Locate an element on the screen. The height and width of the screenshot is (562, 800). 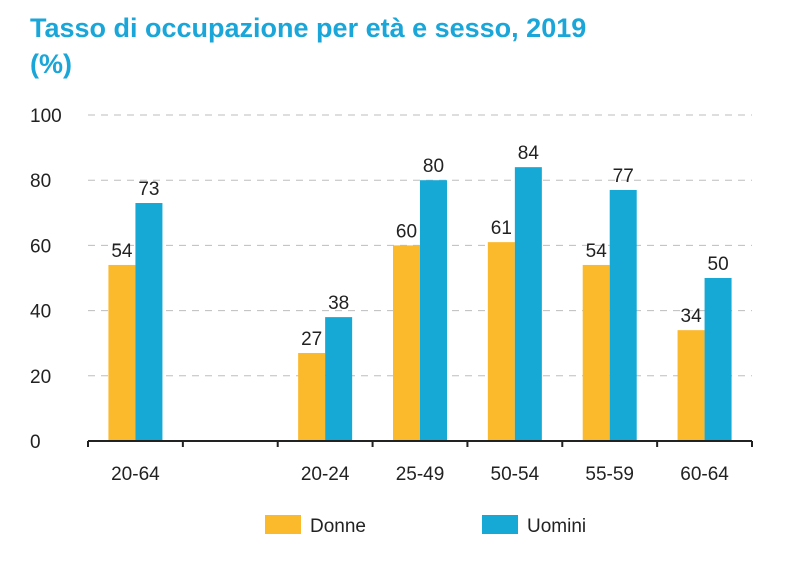
data-label: 60 is located at coordinates (406, 231).